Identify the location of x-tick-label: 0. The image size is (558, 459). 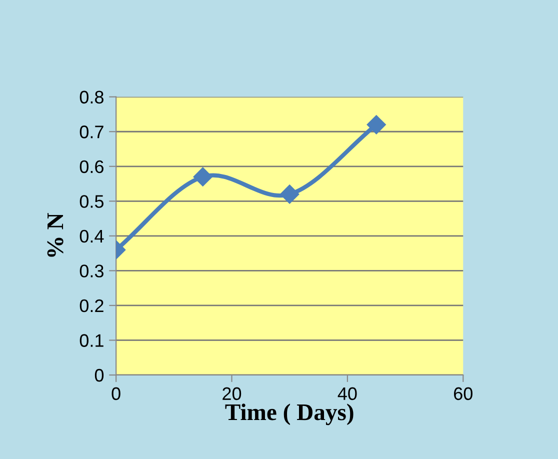
(116, 393).